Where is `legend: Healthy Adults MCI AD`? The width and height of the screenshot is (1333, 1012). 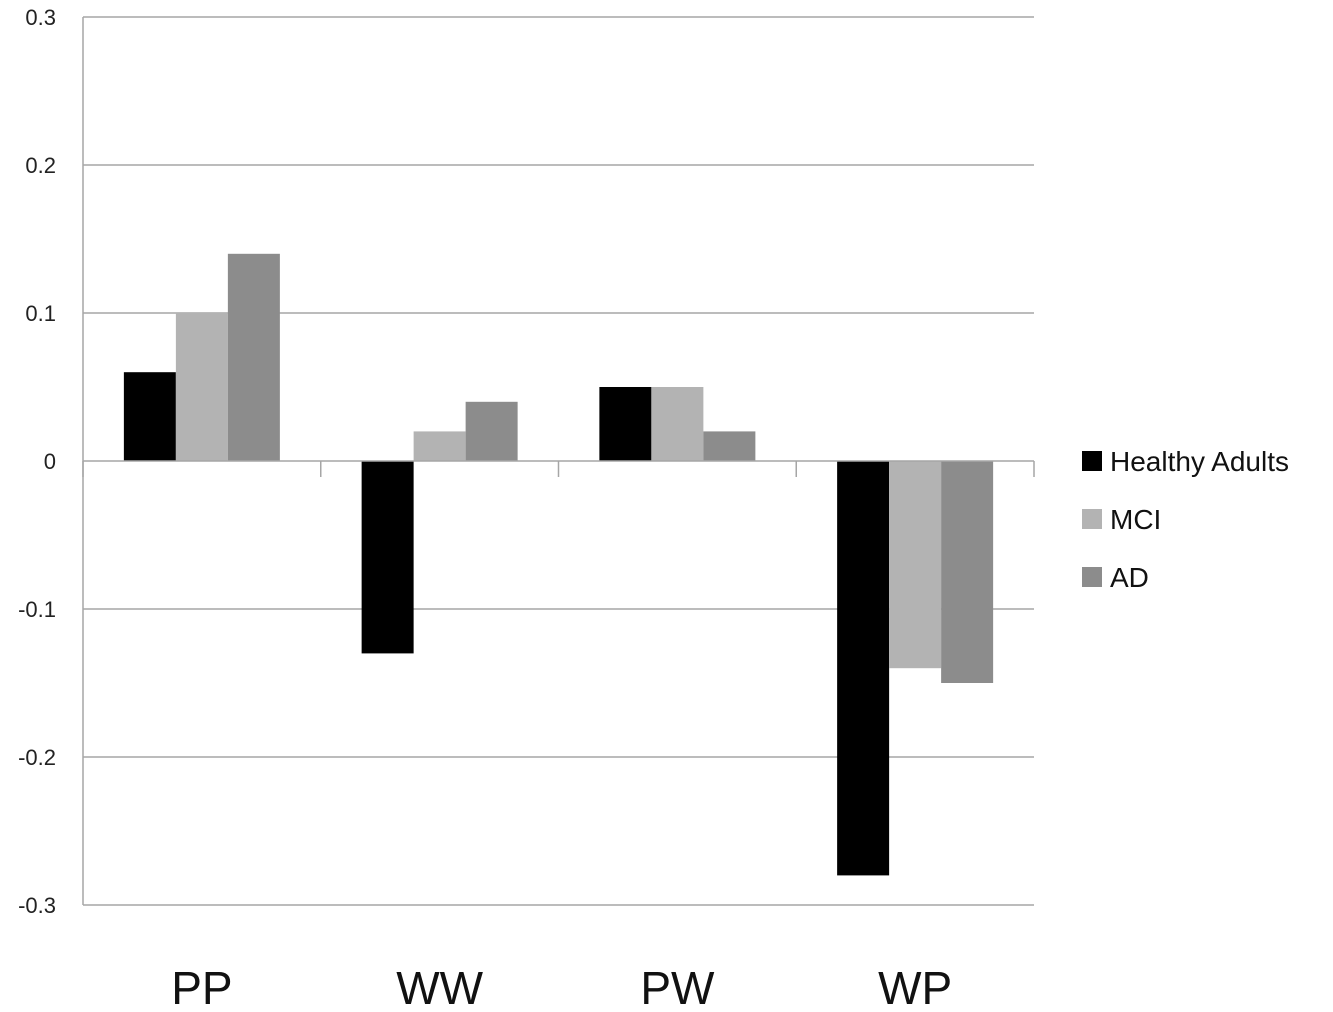 legend: Healthy Adults MCI AD is located at coordinates (1185, 519).